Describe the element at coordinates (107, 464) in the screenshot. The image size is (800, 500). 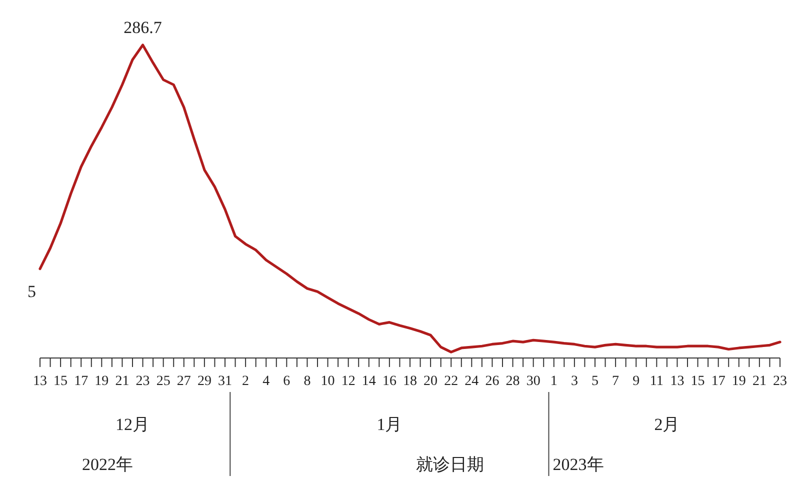
I see `text: 2022年` at that location.